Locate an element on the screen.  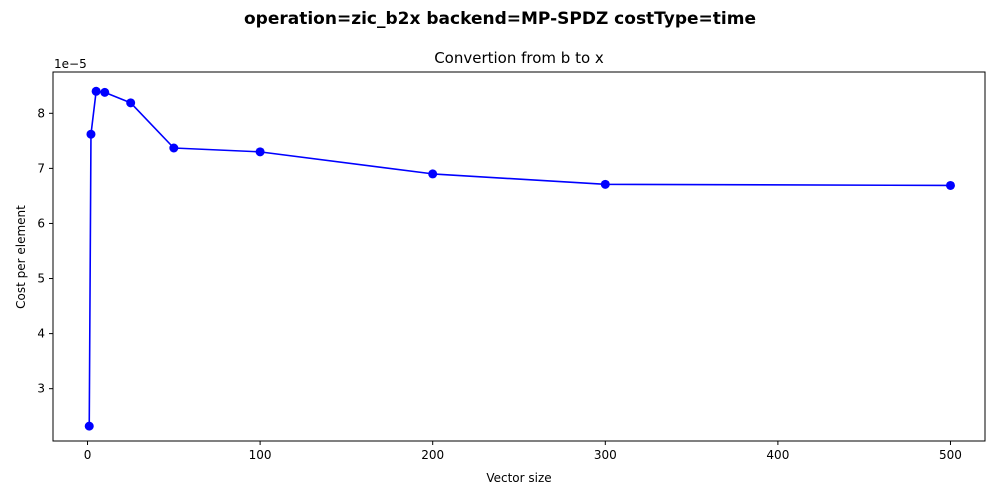
x-tick-label: 100 is located at coordinates (260, 455).